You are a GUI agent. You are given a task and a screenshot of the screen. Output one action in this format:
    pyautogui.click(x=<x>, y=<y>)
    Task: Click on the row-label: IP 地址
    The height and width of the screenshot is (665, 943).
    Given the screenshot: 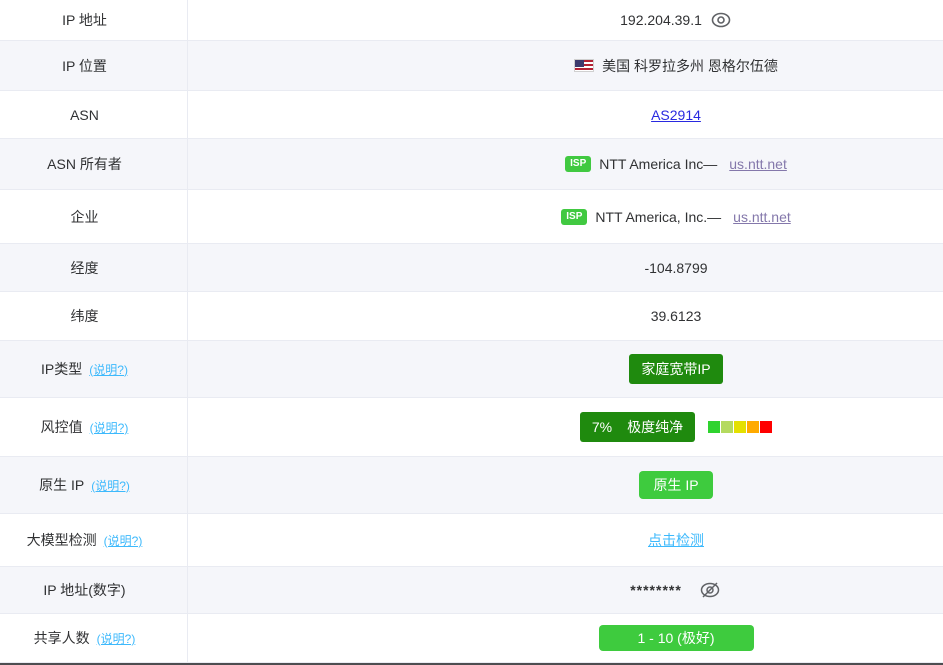 What is the action you would take?
    pyautogui.click(x=84, y=20)
    